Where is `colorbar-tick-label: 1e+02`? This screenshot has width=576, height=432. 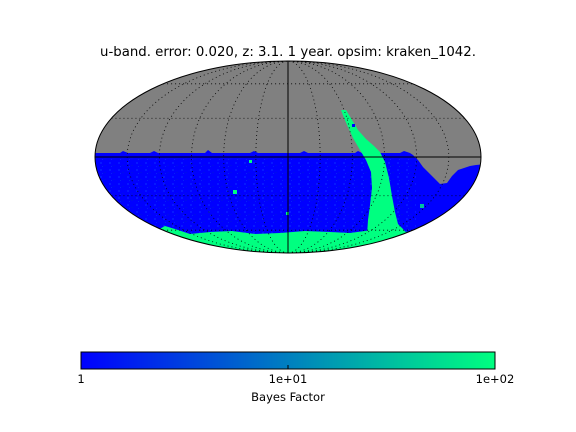
colorbar-tick-label: 1e+02 is located at coordinates (495, 379).